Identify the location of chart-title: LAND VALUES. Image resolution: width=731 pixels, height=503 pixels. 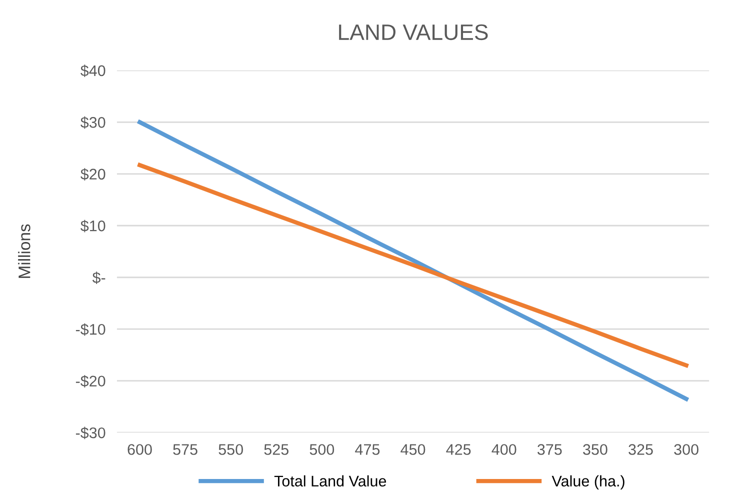
(413, 32).